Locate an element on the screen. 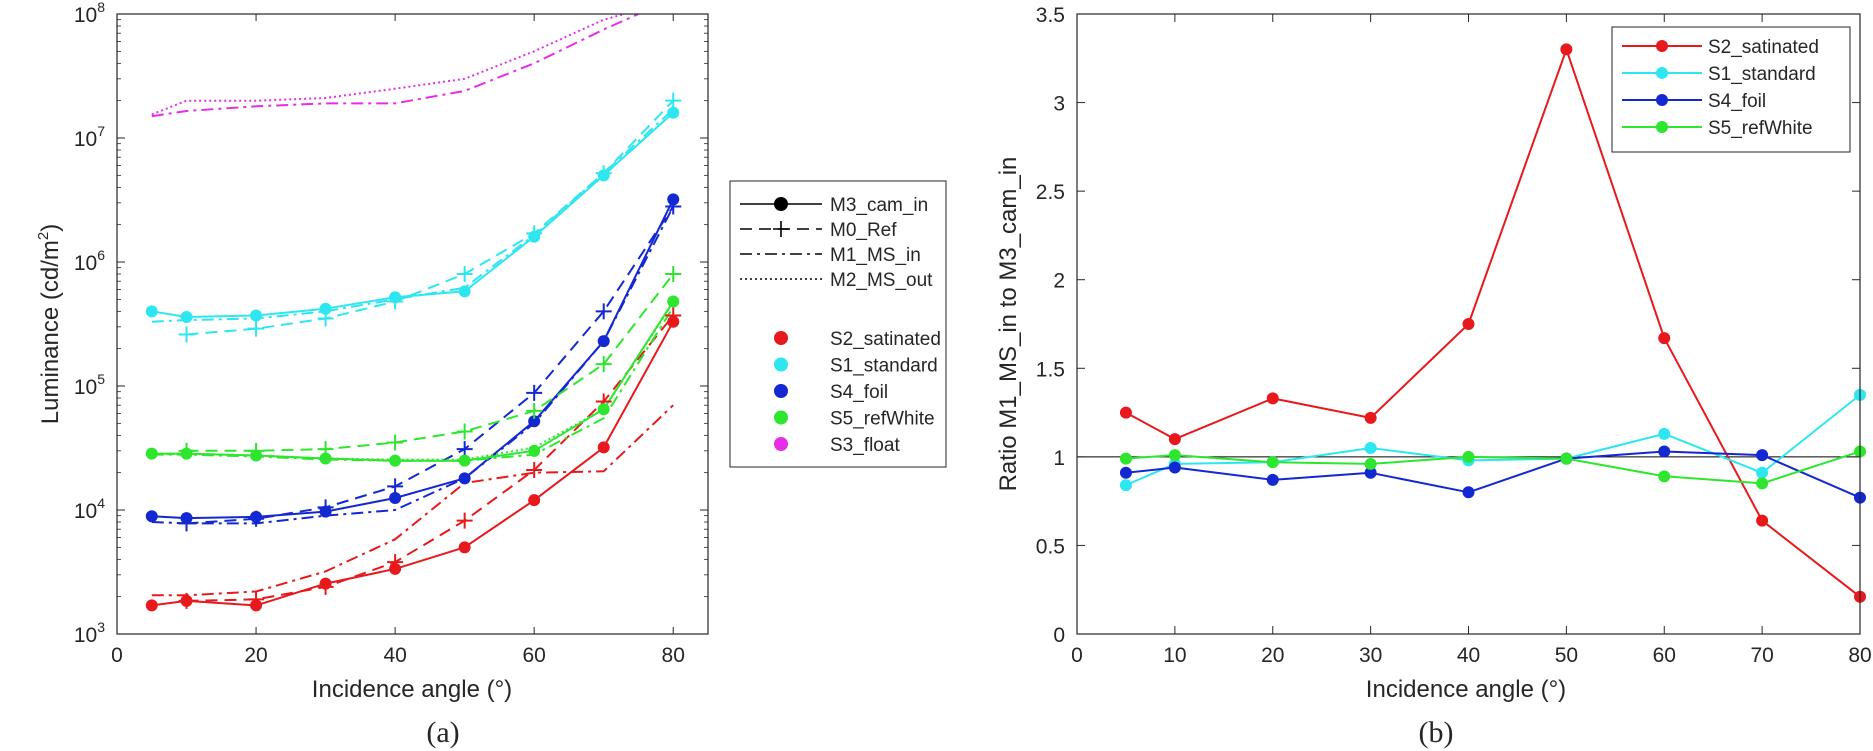  chart-a-series-s2-satinated-m1-ms-in is located at coordinates (412, 500).